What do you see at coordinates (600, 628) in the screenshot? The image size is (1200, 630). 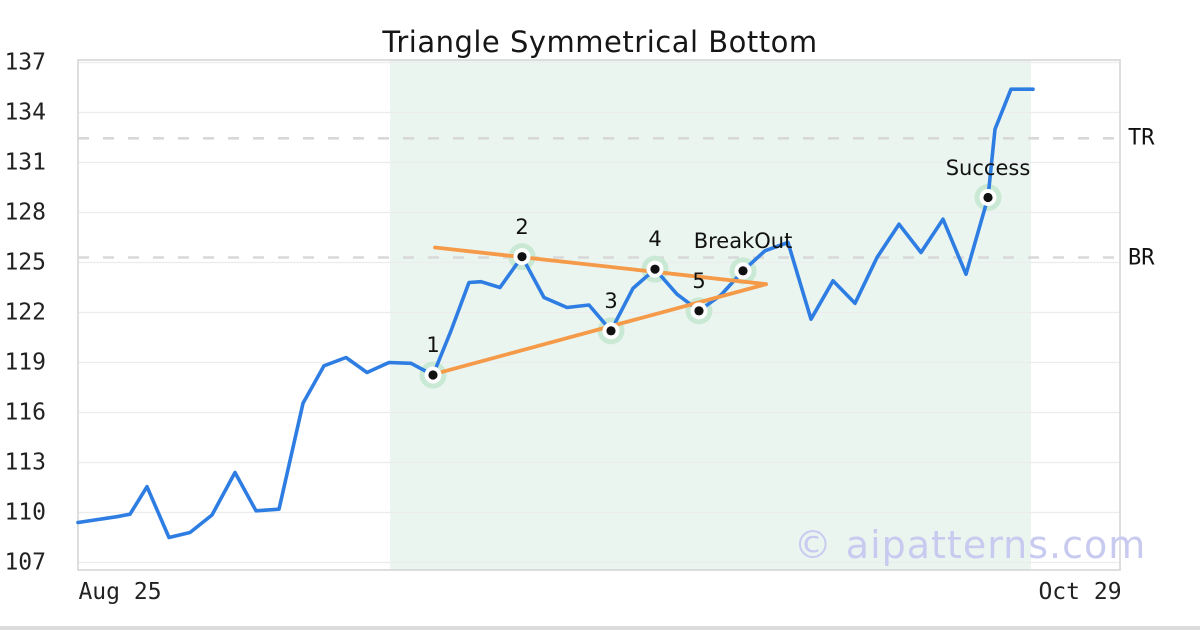 I see `bottom-border` at bounding box center [600, 628].